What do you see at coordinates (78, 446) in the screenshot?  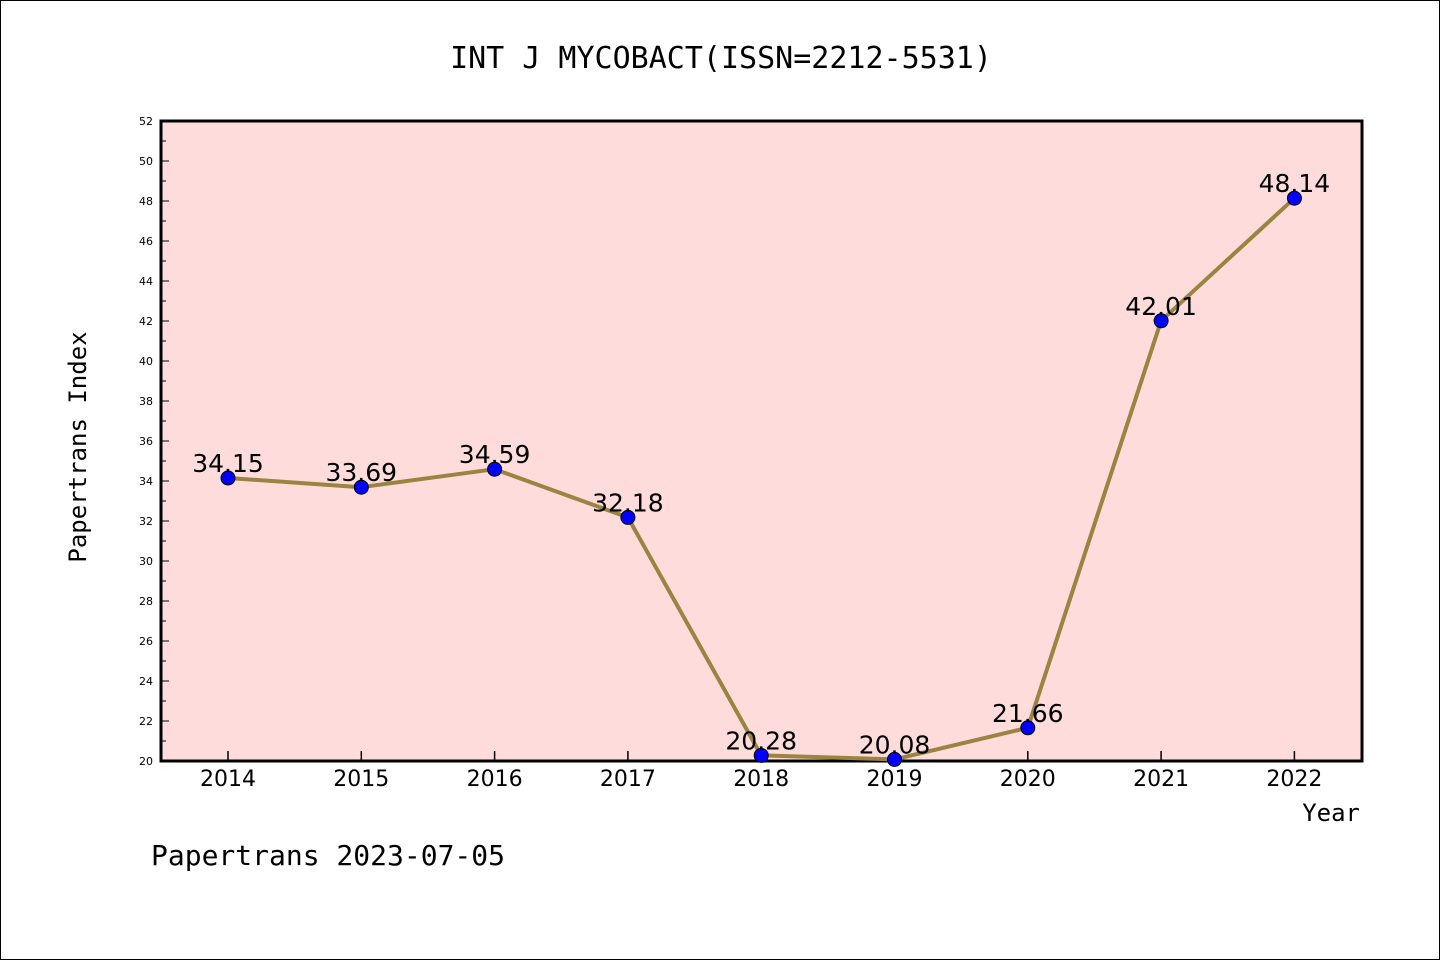 I see `y-axis-label: Papertrans Index` at bounding box center [78, 446].